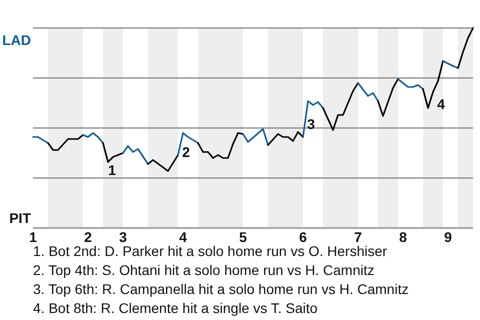  Describe the element at coordinates (186, 152) in the screenshot. I see `annotation: 2` at that location.